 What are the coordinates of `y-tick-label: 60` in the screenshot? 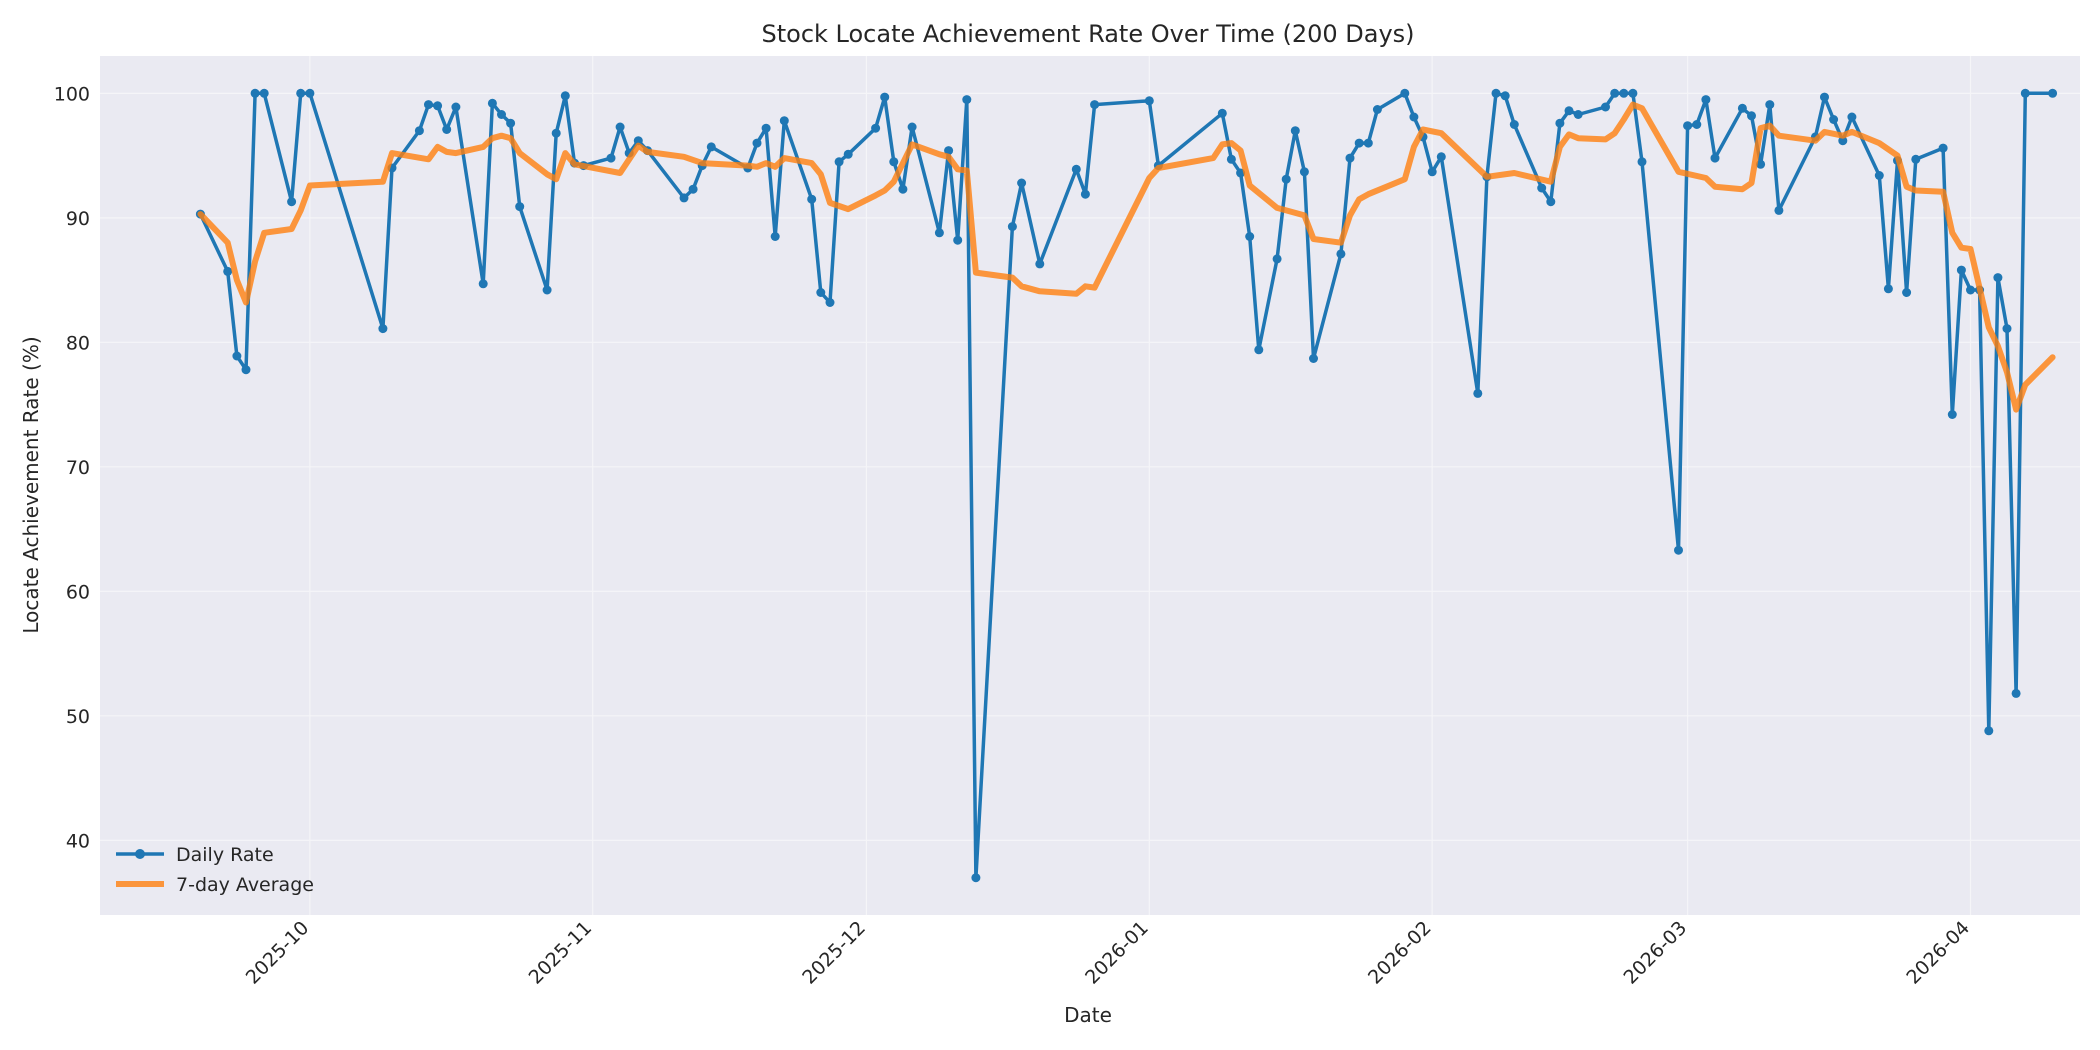 It's located at (78, 592).